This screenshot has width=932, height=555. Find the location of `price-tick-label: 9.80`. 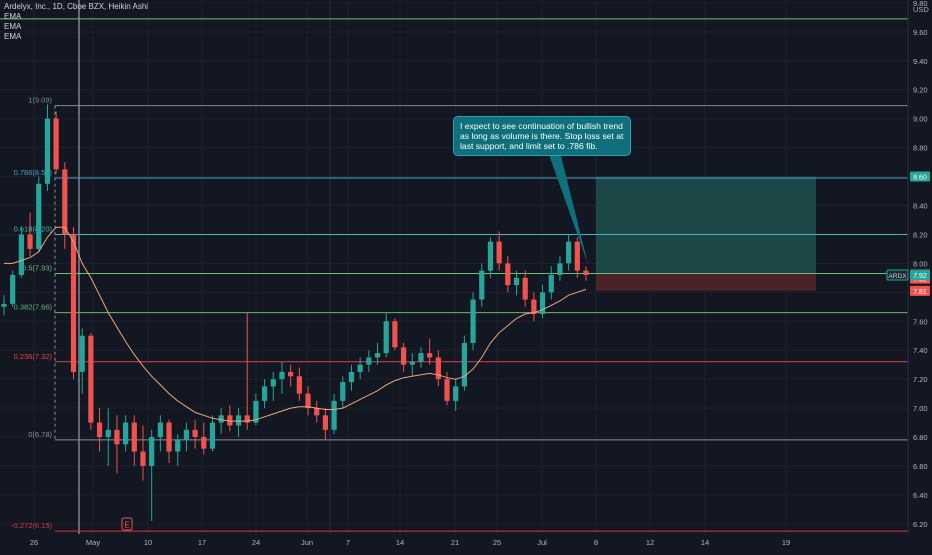

price-tick-label: 9.80 is located at coordinates (920, 4).